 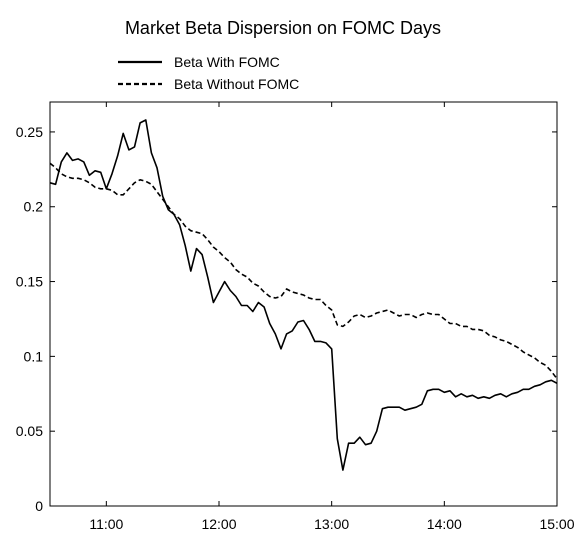 I want to click on y-tick-label: 0.15, so click(x=29, y=282).